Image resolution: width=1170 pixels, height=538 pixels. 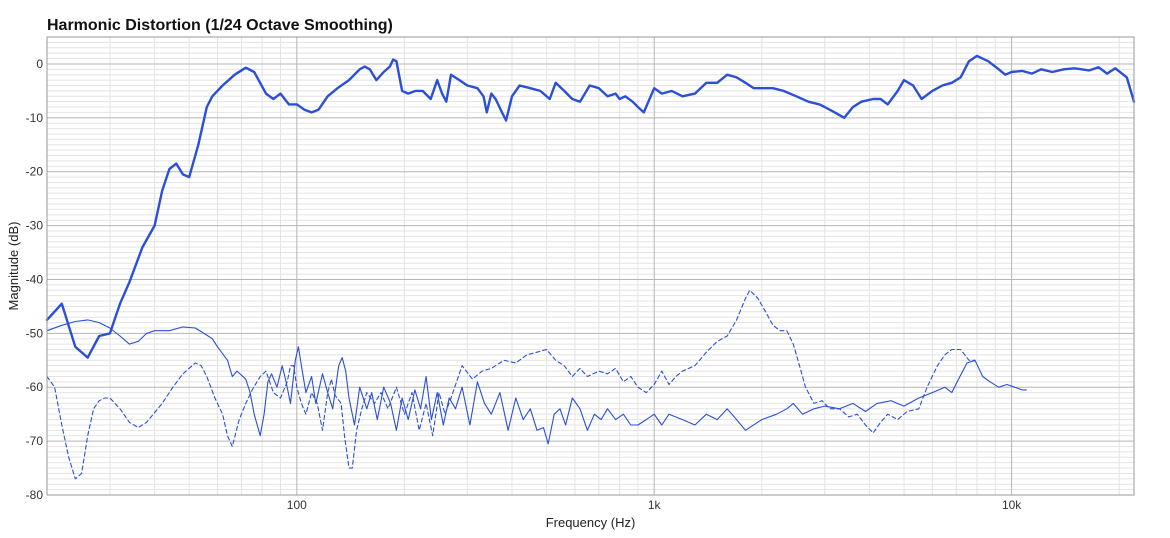 What do you see at coordinates (1012, 505) in the screenshot?
I see `x-tick-label: 10k` at bounding box center [1012, 505].